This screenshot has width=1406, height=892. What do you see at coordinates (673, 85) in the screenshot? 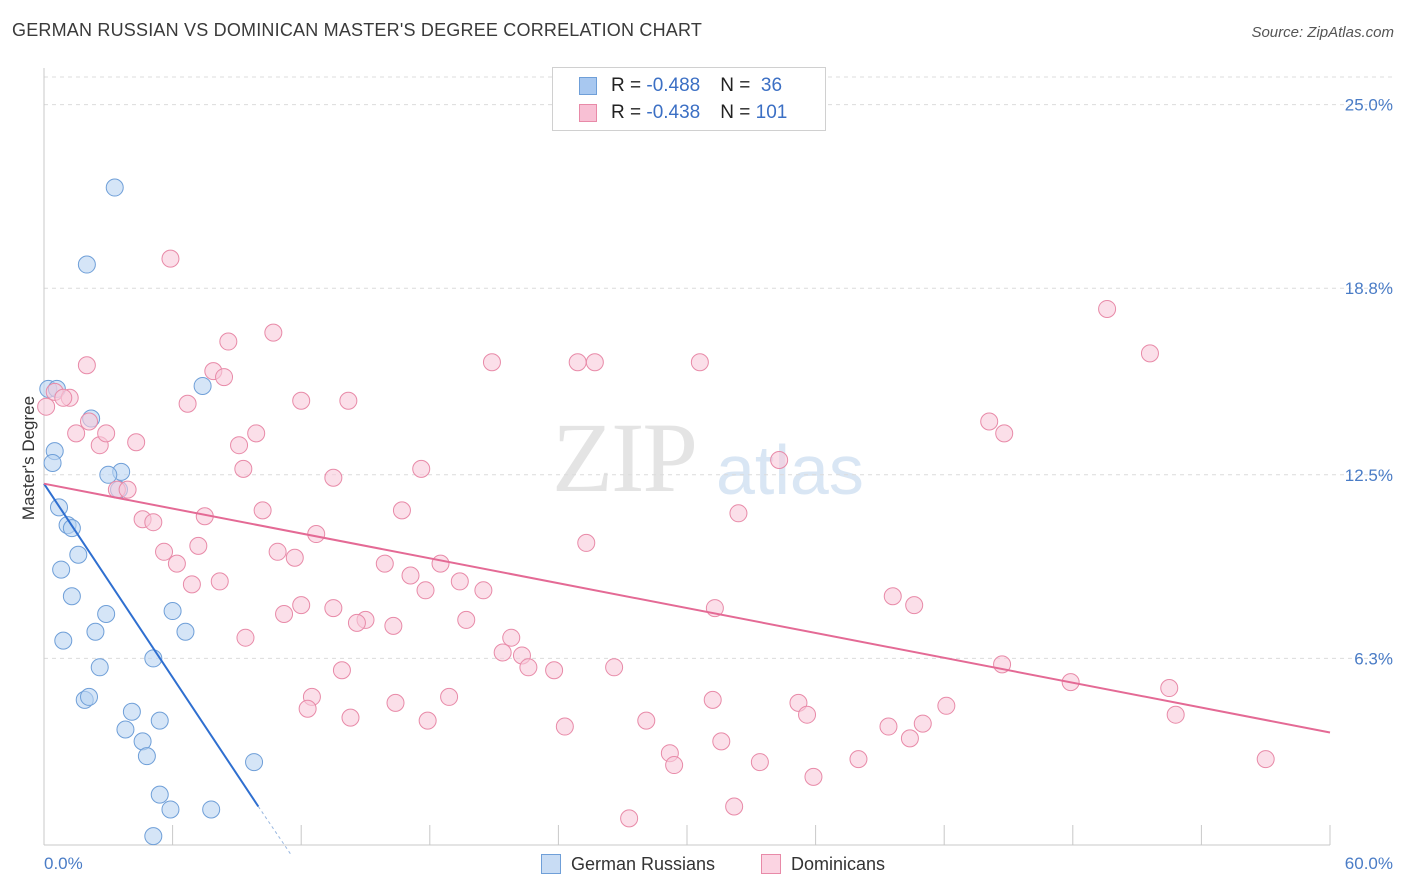
I see `legend-r-value: -0.488` at bounding box center [673, 85].